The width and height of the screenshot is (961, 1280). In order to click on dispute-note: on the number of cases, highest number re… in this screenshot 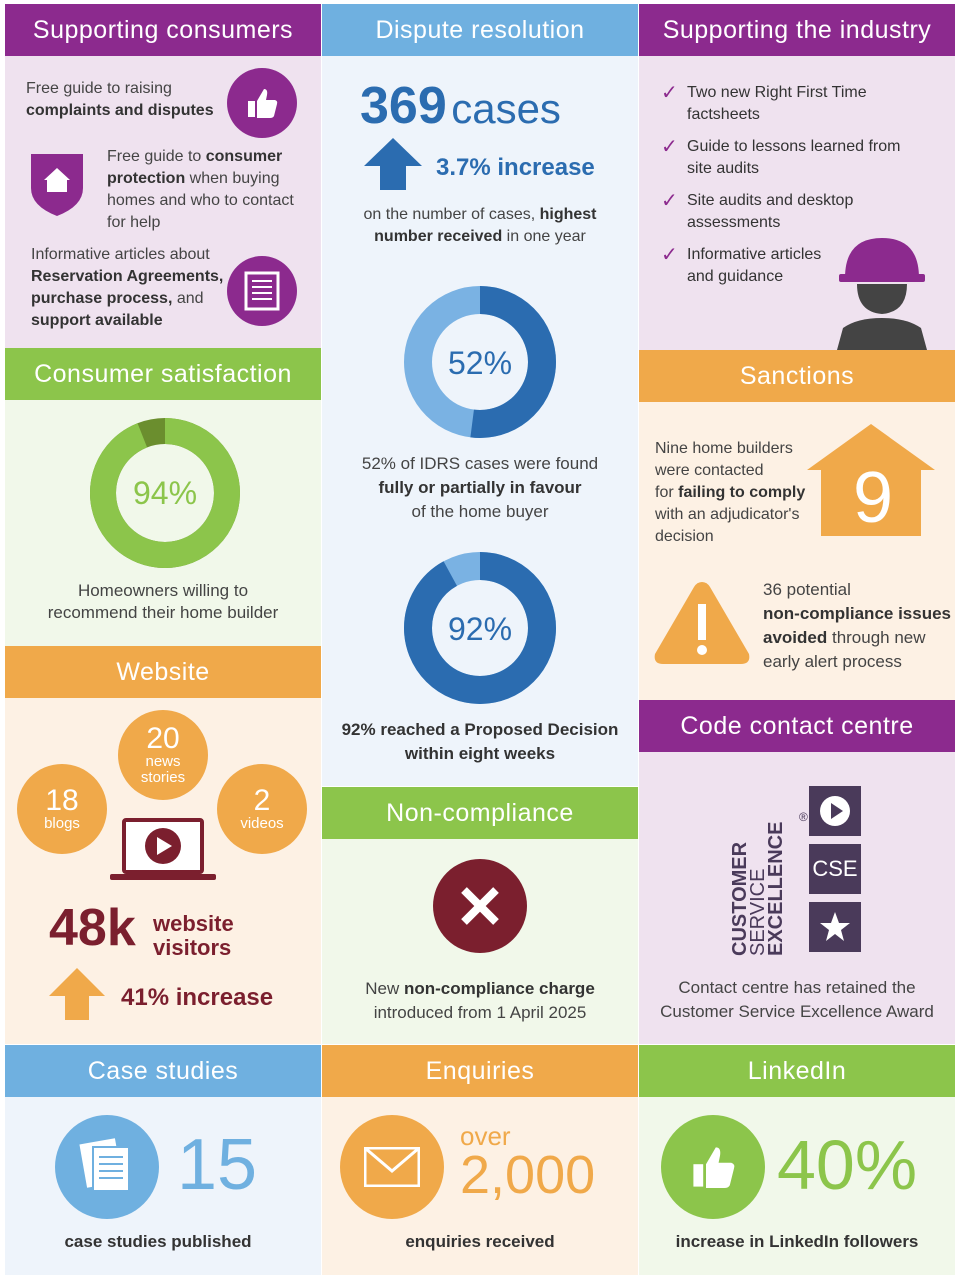, I will do `click(480, 225)`.